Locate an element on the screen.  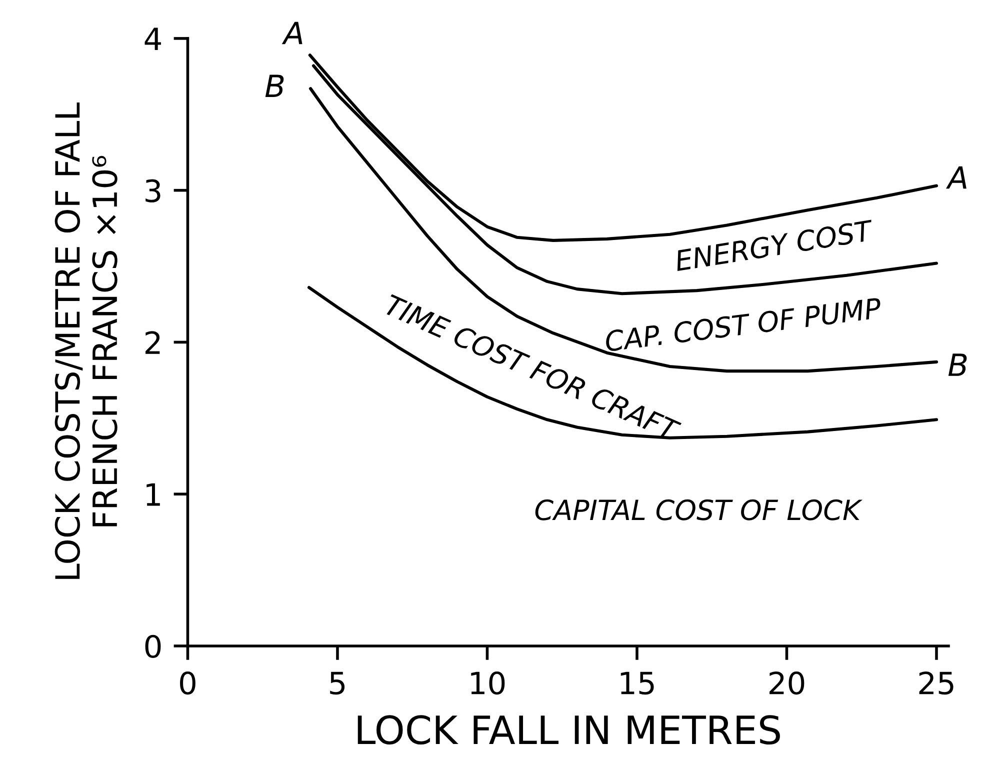
x-tick-label: 25 is located at coordinates (936, 683).